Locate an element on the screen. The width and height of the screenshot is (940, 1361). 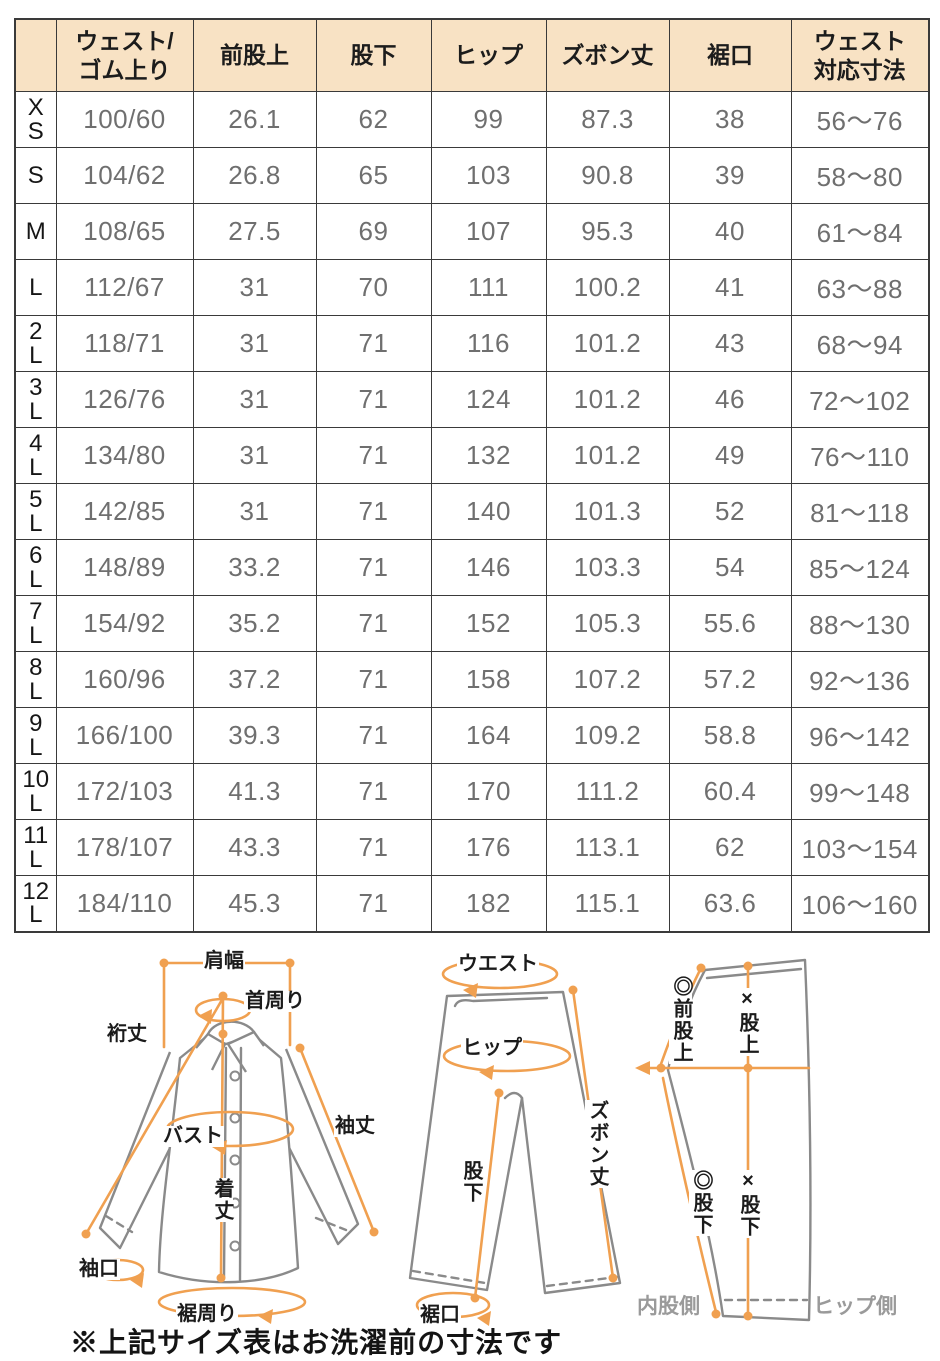
cell: 39.3 is located at coordinates (254, 735).